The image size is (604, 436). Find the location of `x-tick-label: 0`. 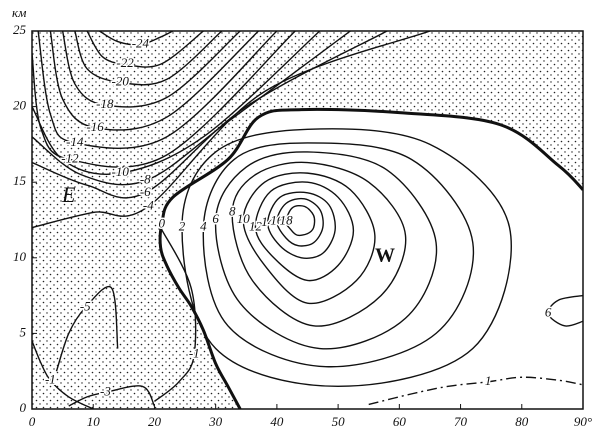

x-tick-label: 0 is located at coordinates (32, 421).